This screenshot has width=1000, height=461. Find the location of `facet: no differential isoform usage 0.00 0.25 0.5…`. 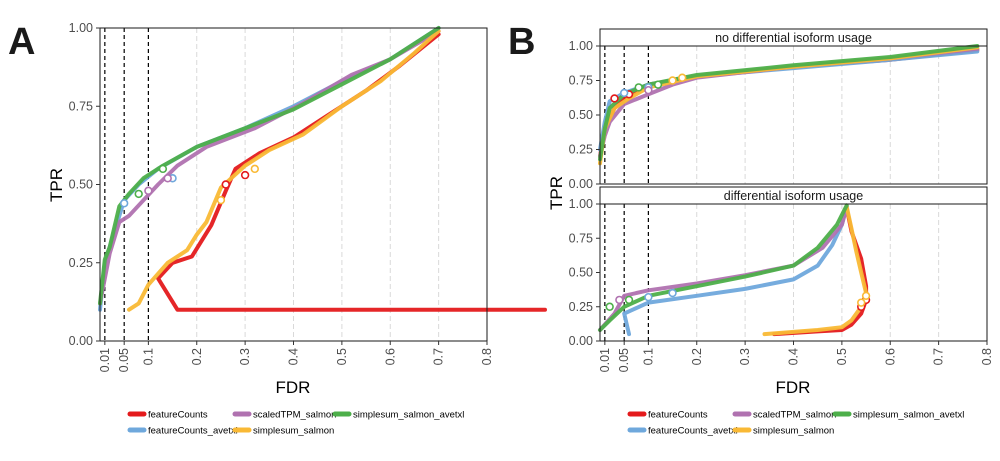

facet: no differential isoform usage 0.00 0.25 0.5… is located at coordinates (778, 109).